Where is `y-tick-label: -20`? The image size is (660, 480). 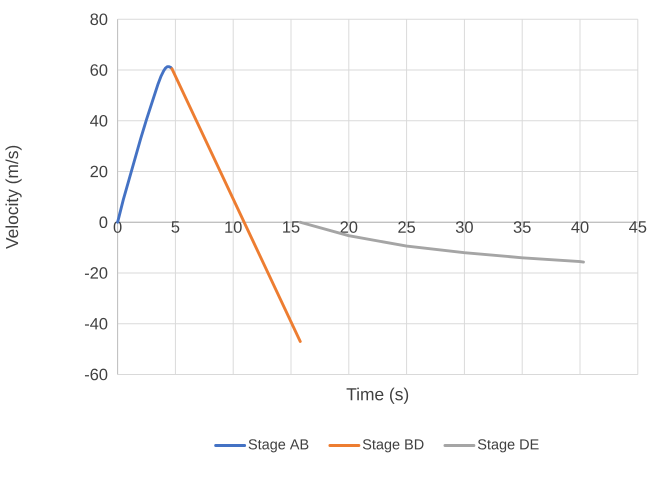 y-tick-label: -20 is located at coordinates (96, 273).